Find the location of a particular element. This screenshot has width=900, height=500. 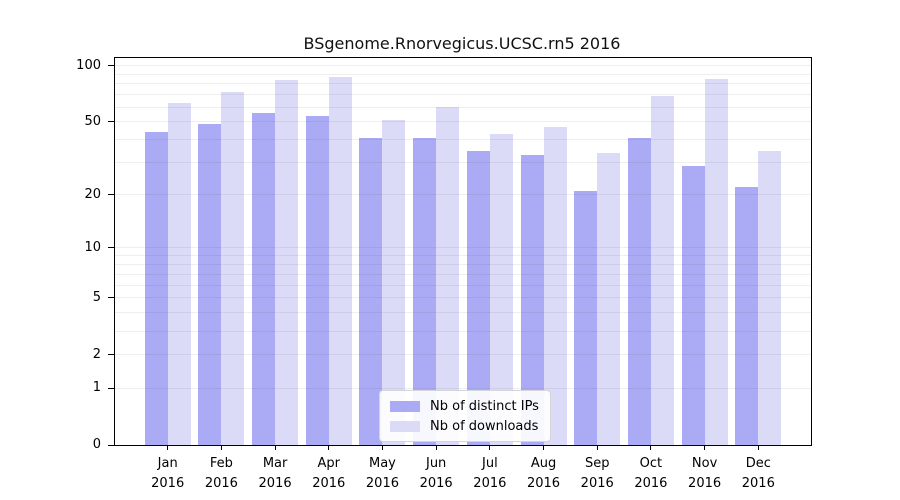

x-axis-tick-label: Jul 2016 is located at coordinates (490, 474).